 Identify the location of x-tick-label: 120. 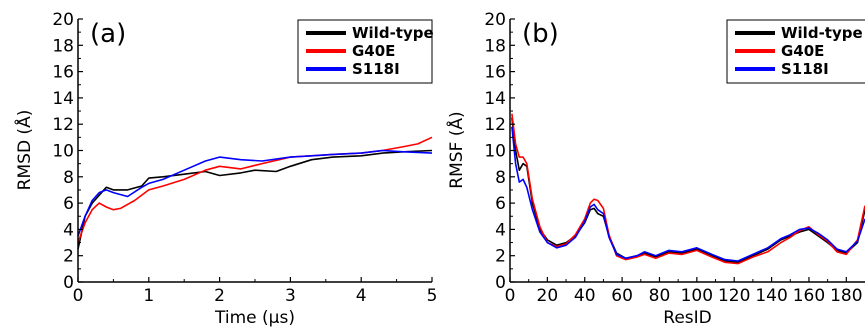
(734, 296).